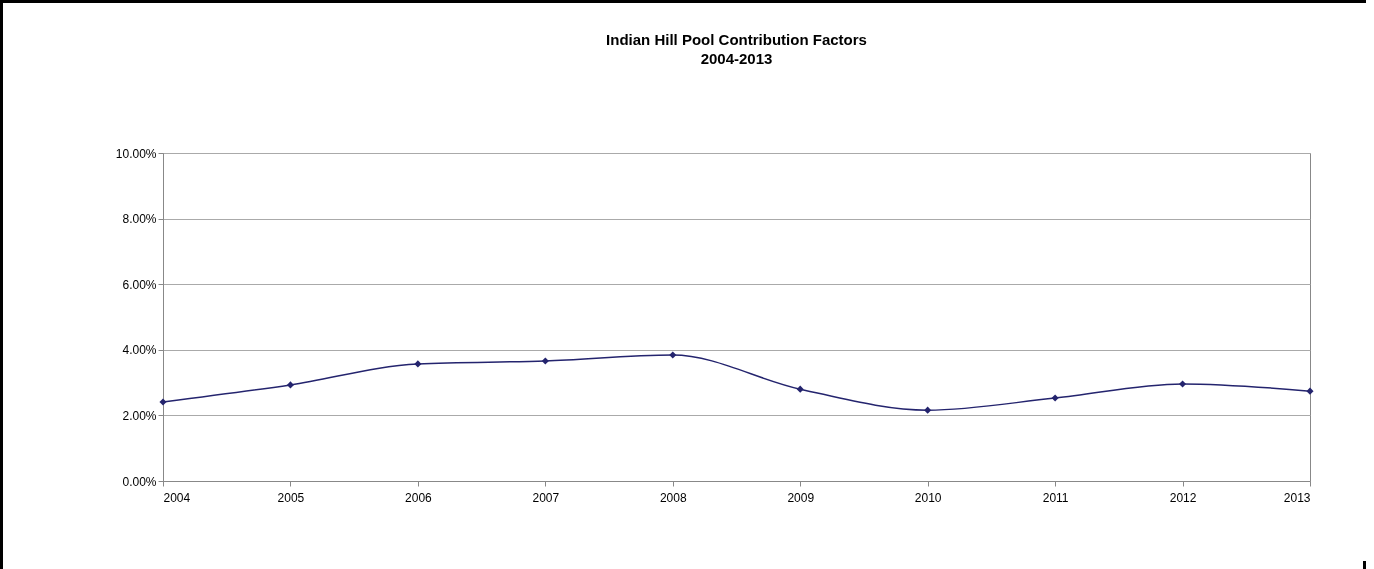 Image resolution: width=1374 pixels, height=569 pixels. I want to click on x-tick-label: 2005, so click(291, 497).